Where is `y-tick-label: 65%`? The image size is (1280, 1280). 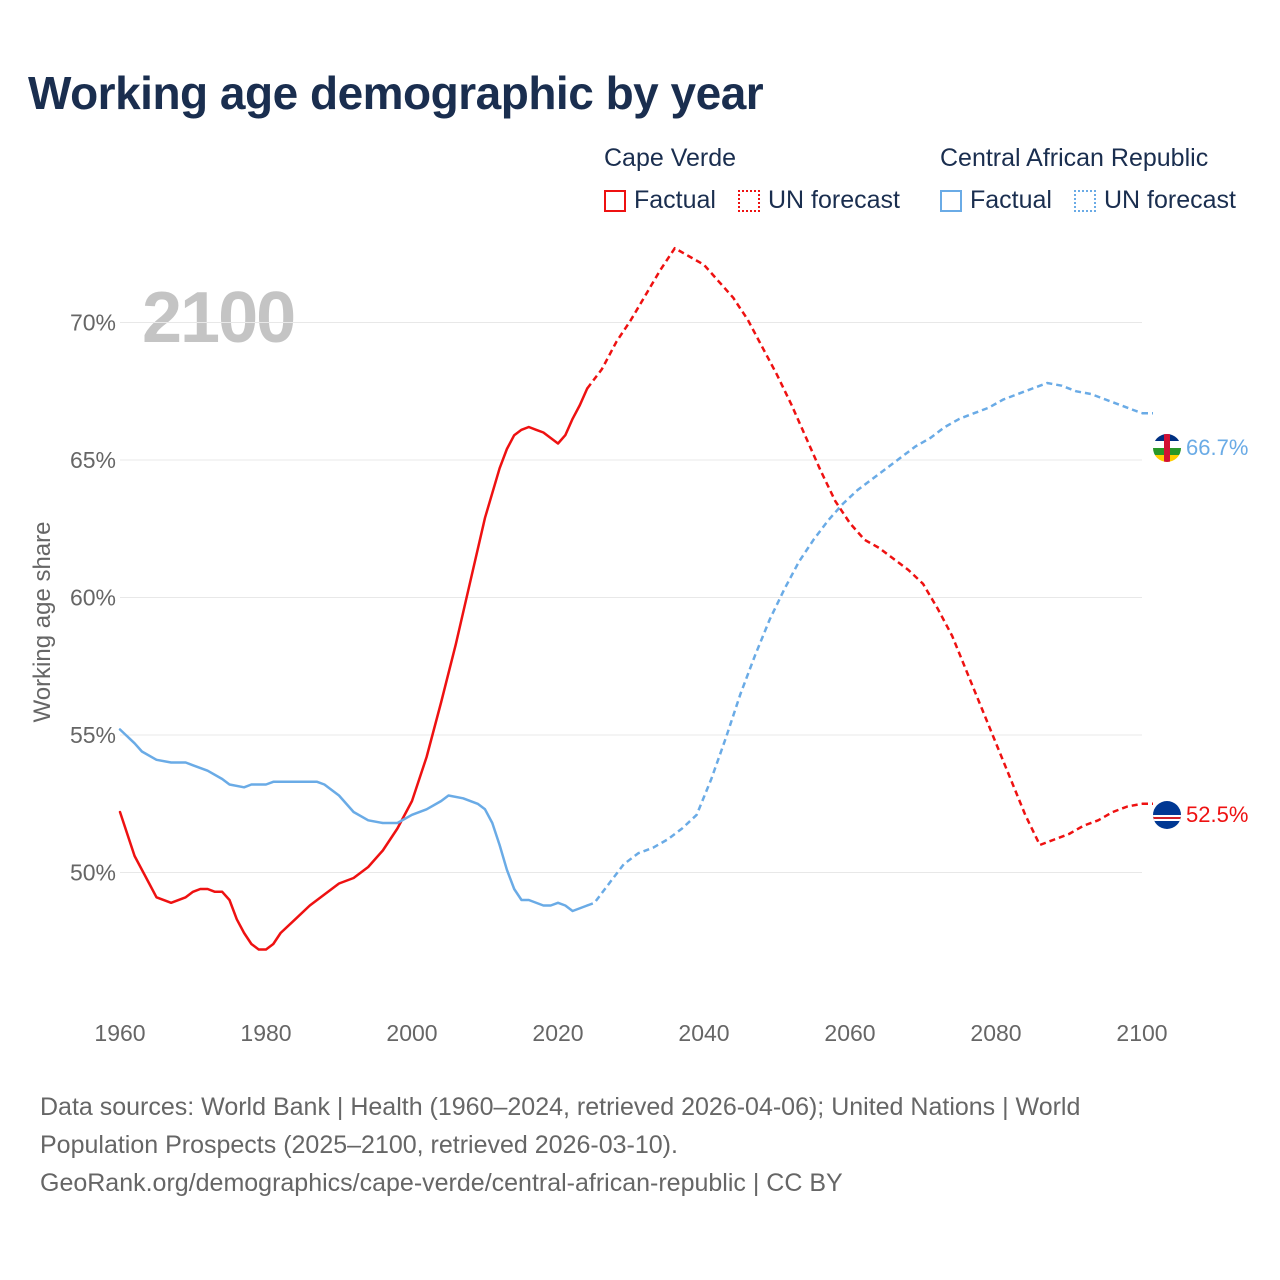
y-tick-label: 65% is located at coordinates (93, 460).